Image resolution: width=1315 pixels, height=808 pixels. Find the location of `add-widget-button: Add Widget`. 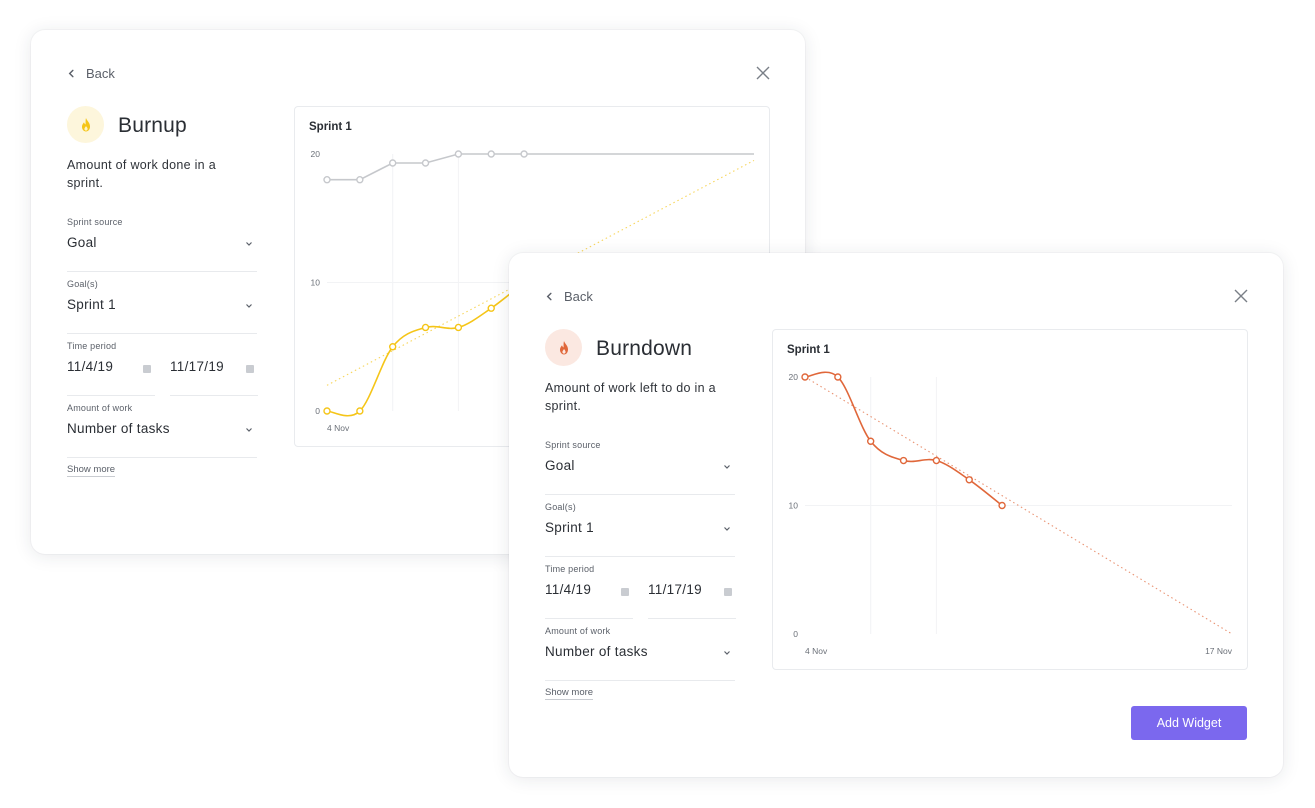

add-widget-button: Add Widget is located at coordinates (1189, 723).